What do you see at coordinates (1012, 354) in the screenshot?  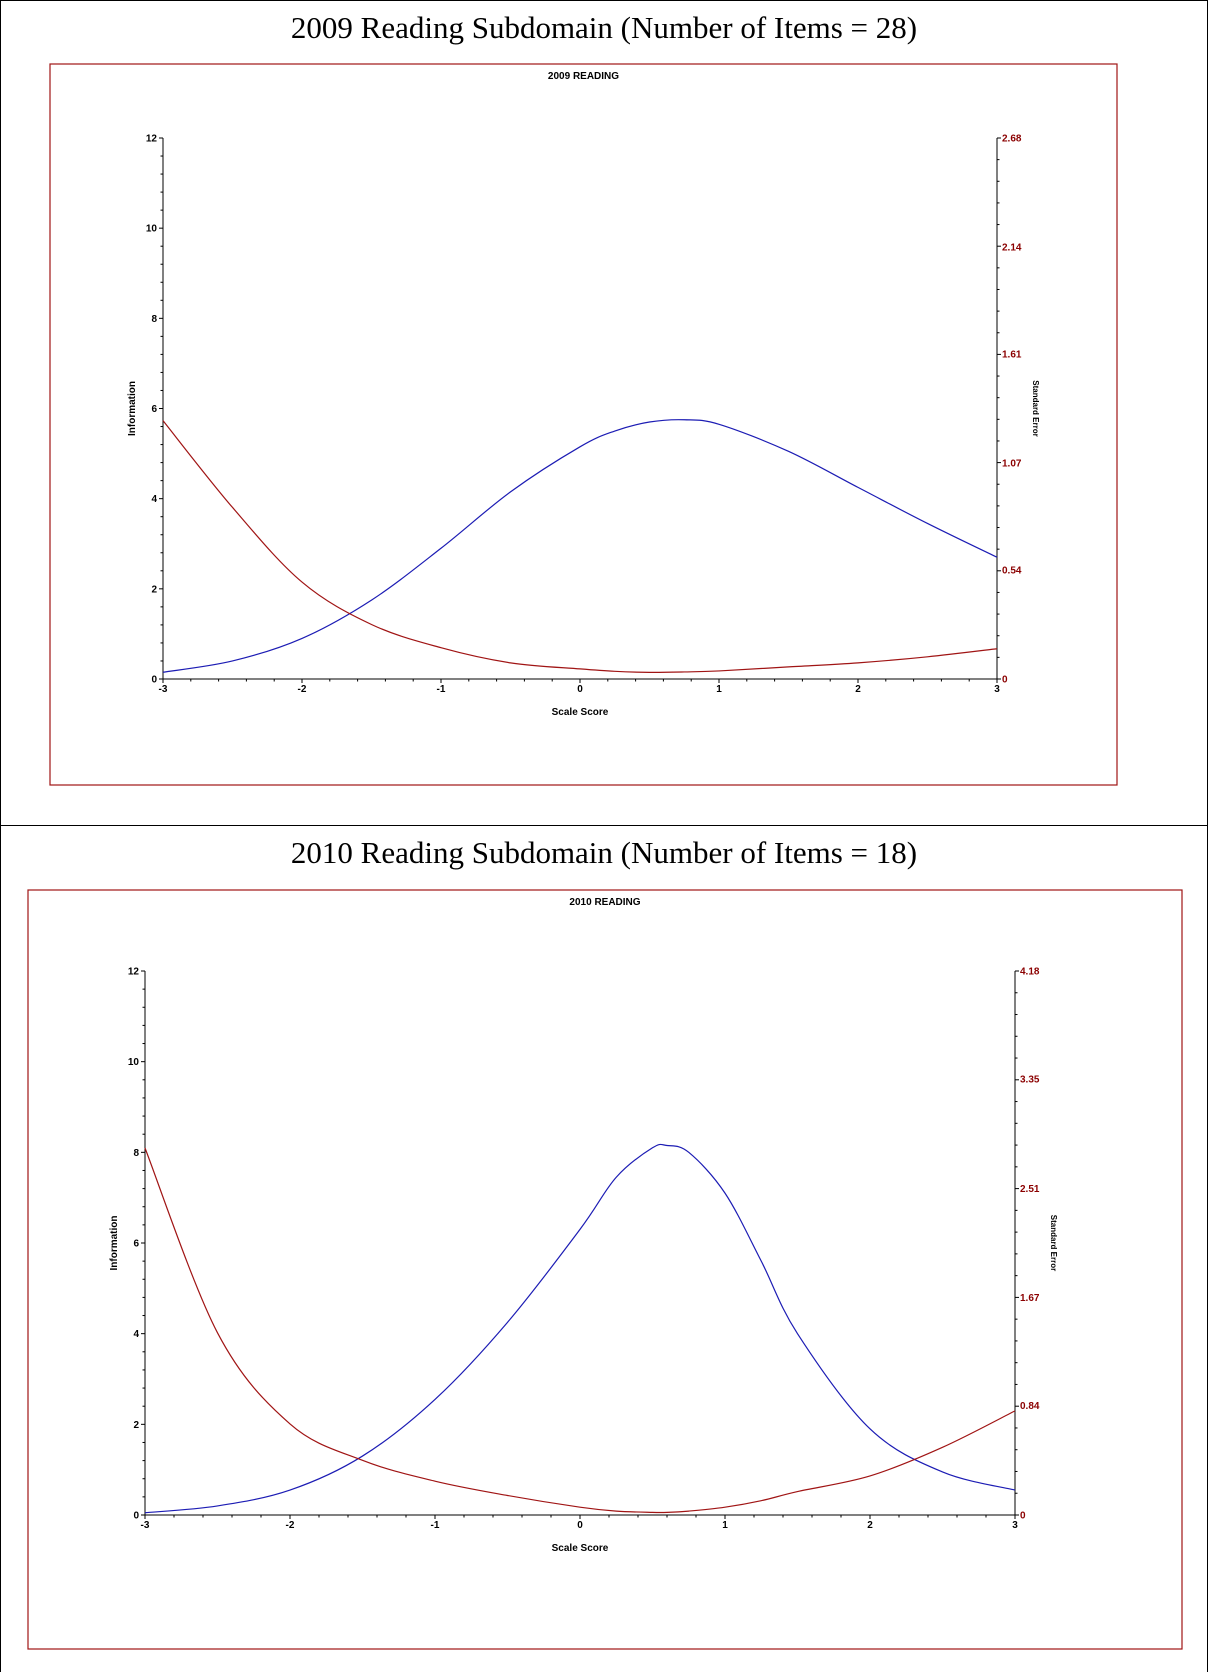 I see `y2-tick-label: 1.61` at bounding box center [1012, 354].